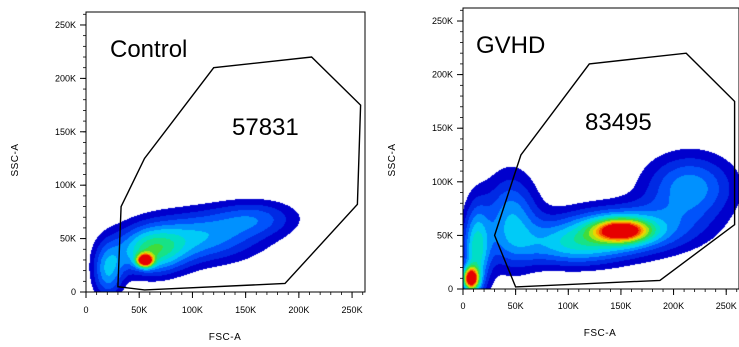  I want to click on sample-label: GVHD, so click(510, 45).